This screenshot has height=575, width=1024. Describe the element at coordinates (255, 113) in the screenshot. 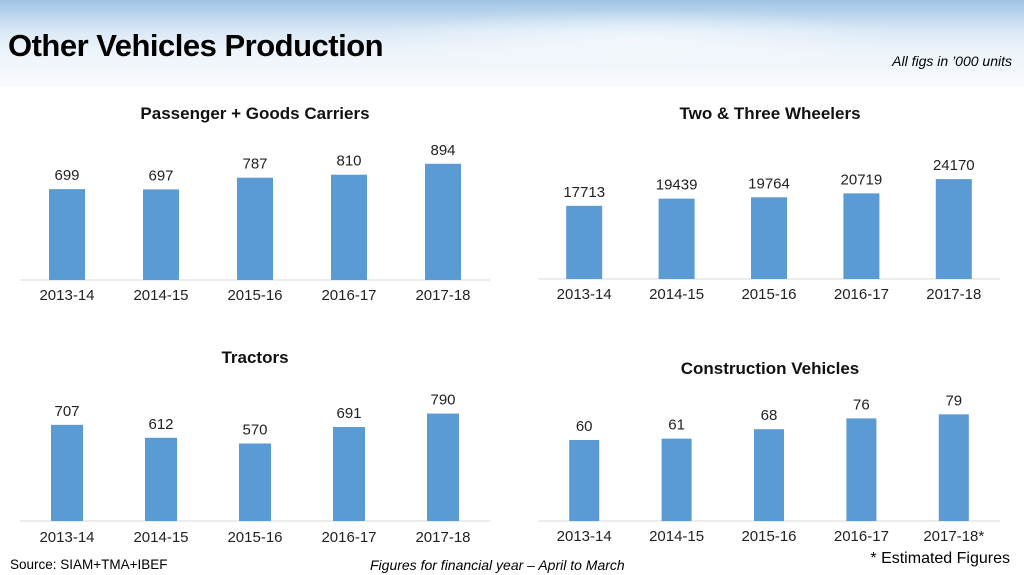

I see `chart-title: Passenger + Goods Carriers` at that location.